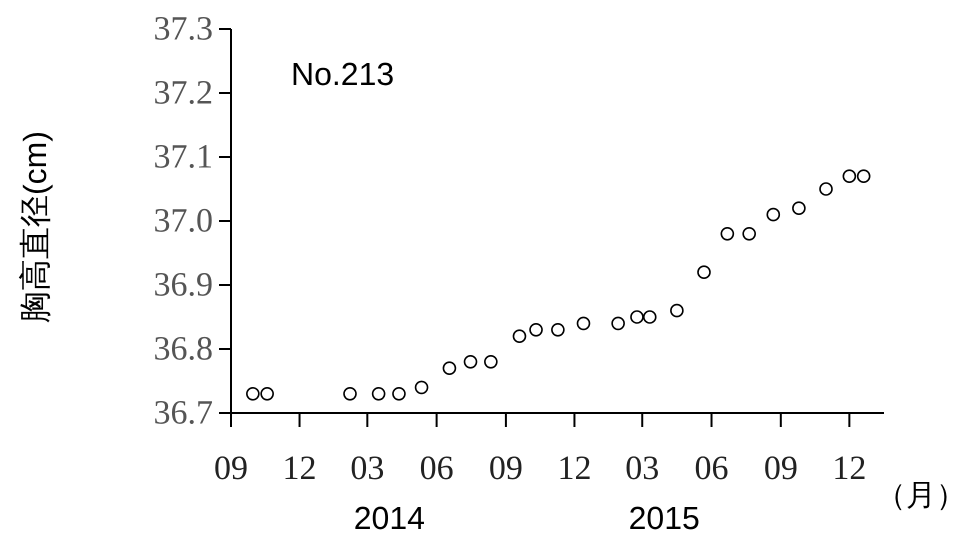 The image size is (963, 541). I want to click on y-tick-label: 36.9, so click(183, 285).